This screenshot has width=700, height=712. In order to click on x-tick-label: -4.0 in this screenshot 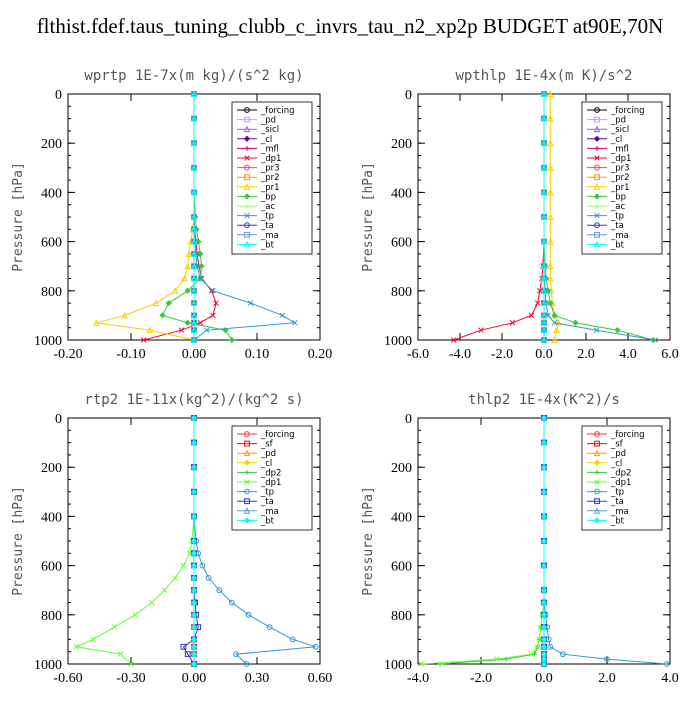, I will do `click(418, 678)`.